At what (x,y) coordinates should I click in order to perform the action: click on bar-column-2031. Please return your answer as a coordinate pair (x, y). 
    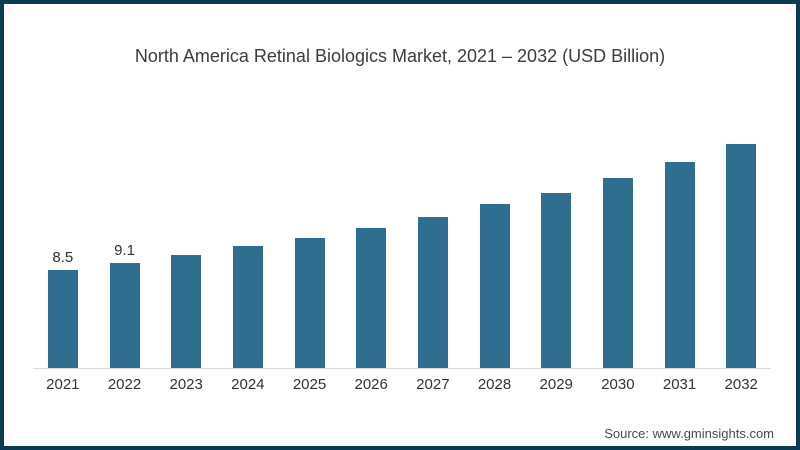
    Looking at the image, I should click on (680, 233).